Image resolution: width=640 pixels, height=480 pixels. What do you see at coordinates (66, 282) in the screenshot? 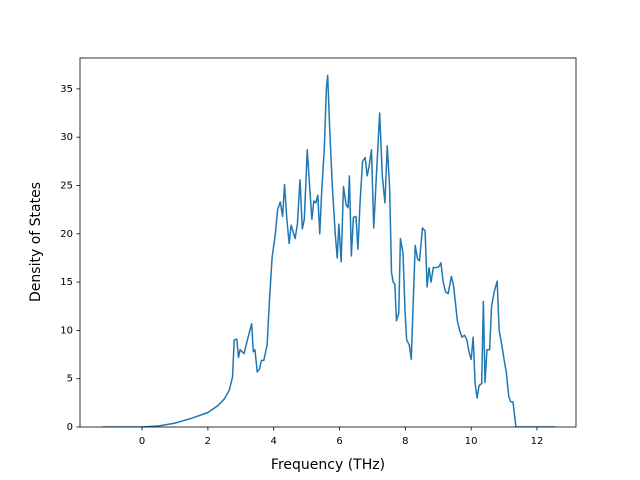
I see `y-tick-label: 15` at bounding box center [66, 282].